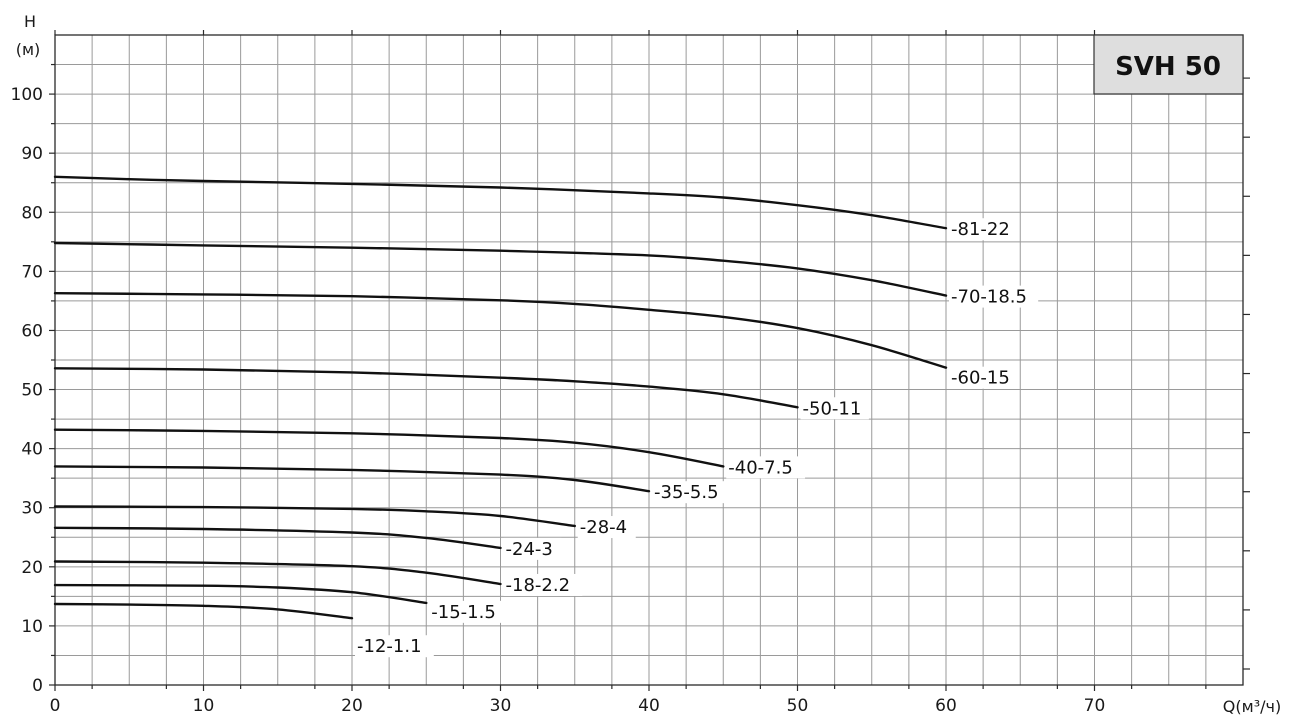 This screenshot has height=728, width=1300. I want to click on curve-label: -35-5.5, so click(686, 492).